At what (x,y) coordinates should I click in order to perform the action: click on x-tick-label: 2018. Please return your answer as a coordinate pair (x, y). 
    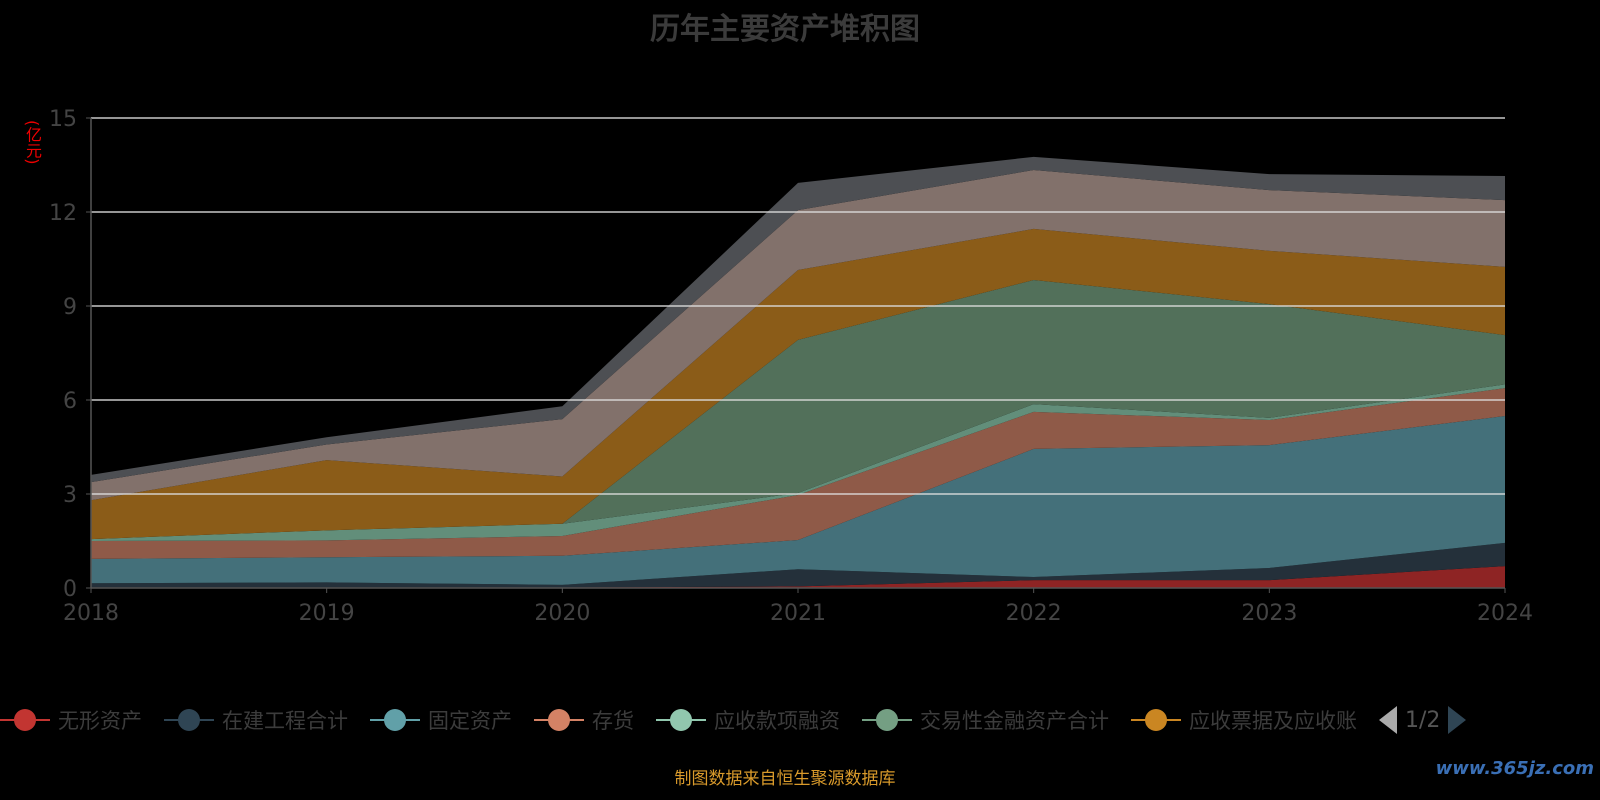
    Looking at the image, I should click on (91, 613).